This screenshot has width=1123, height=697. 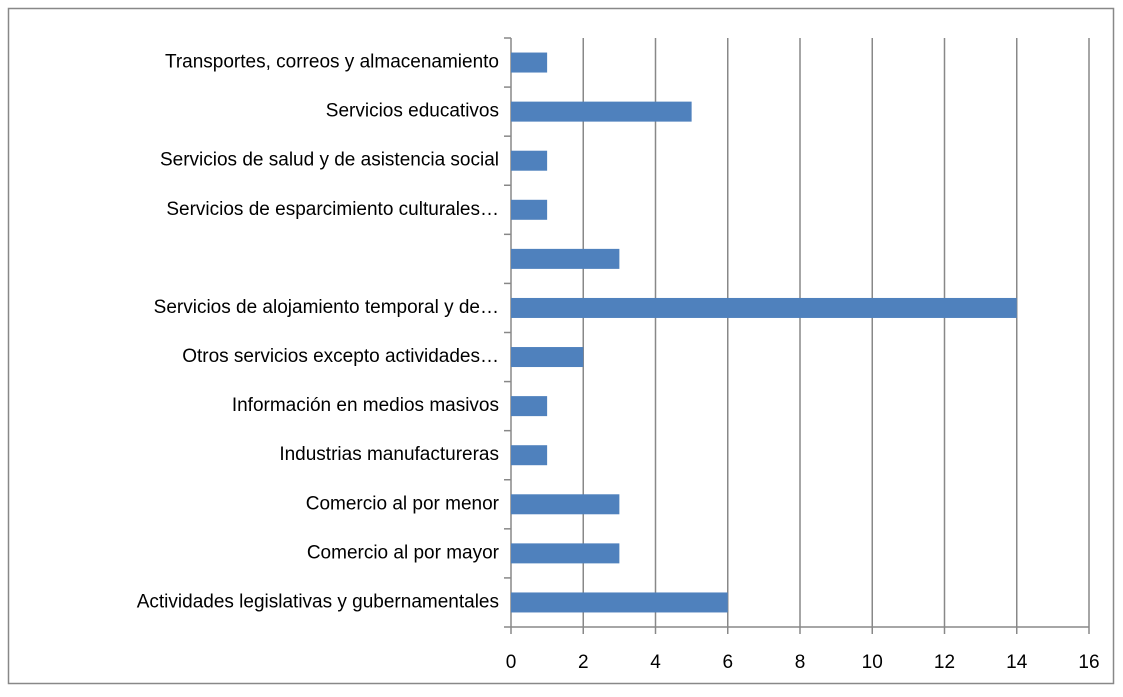 I want to click on y-tick-label: Comercio al por mayor, so click(x=403, y=552).